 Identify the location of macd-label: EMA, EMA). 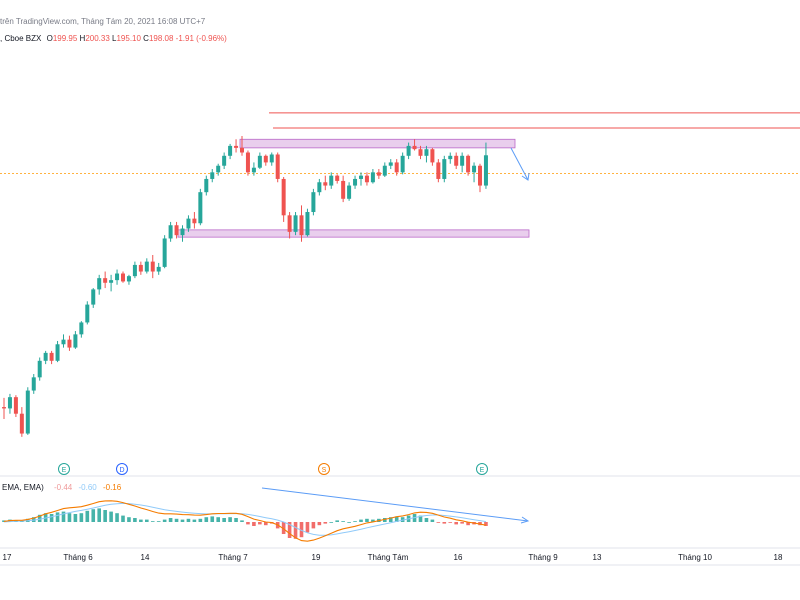
(23, 487).